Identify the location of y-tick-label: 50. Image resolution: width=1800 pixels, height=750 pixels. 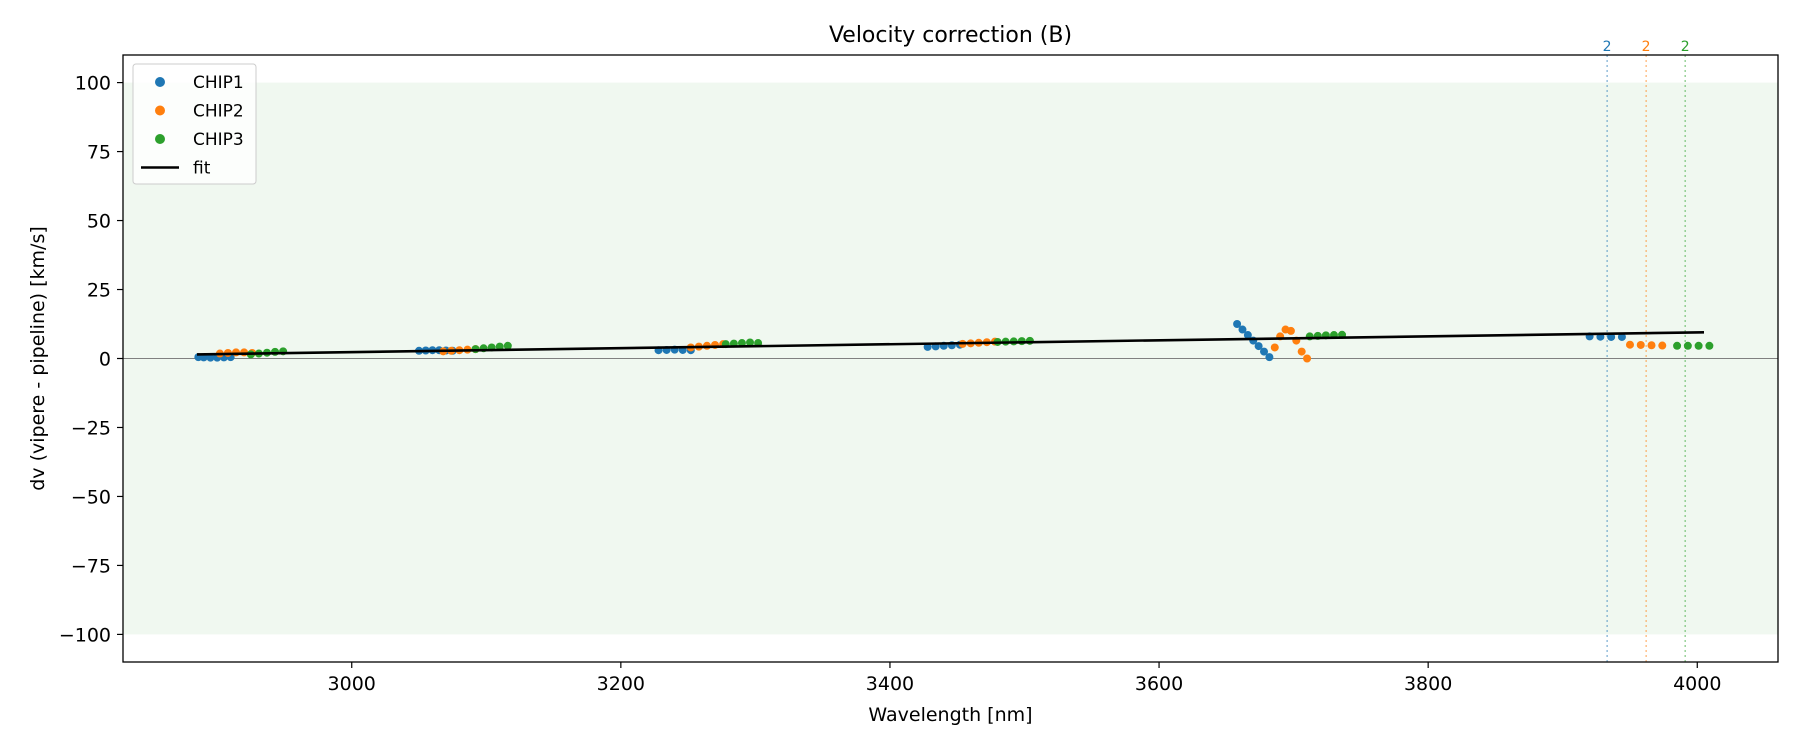
(99, 222).